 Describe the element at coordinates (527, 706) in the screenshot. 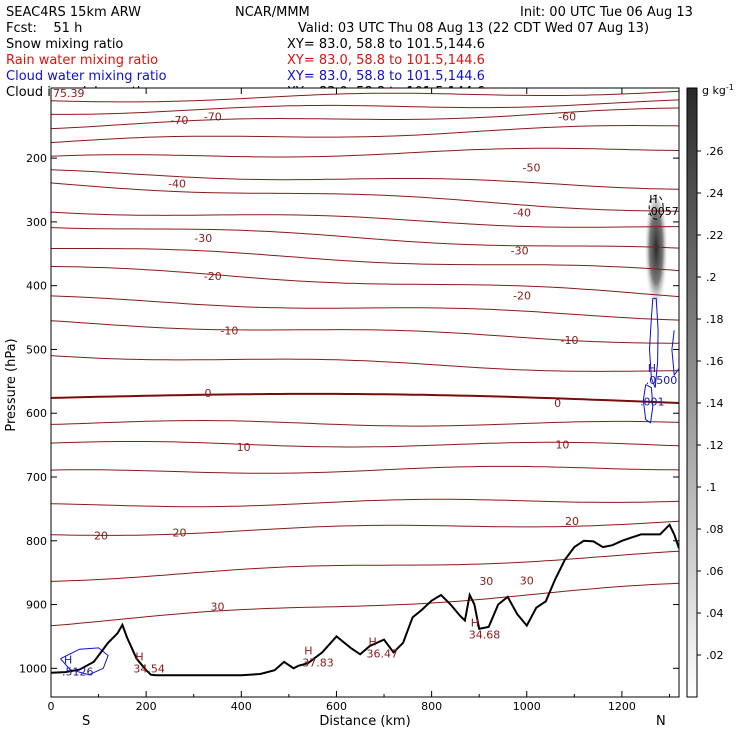

I see `x-tick-label: 1000` at that location.